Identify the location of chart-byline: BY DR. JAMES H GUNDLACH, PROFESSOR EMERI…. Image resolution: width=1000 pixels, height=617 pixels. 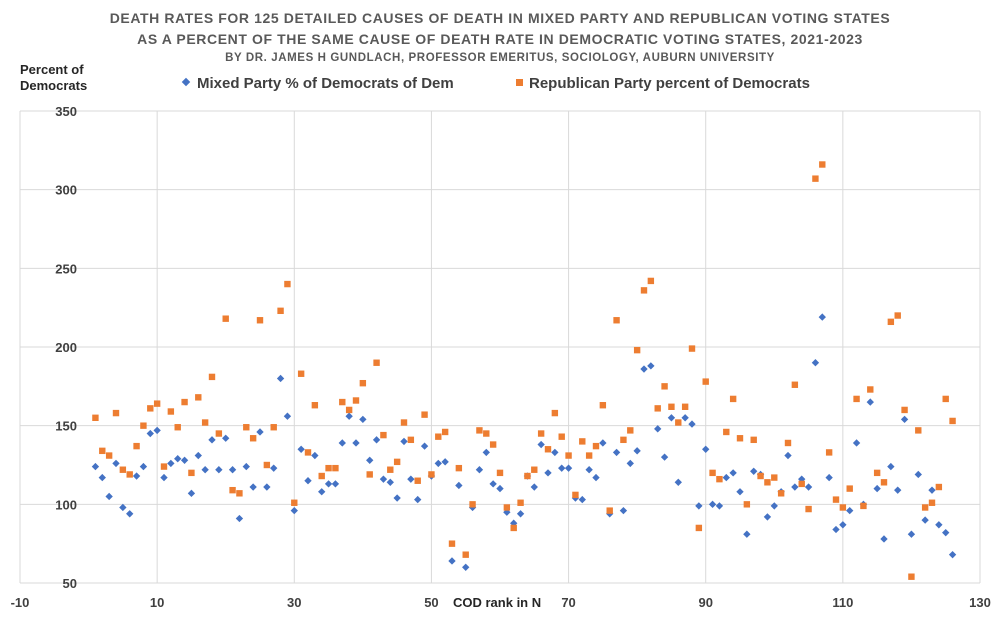
(500, 58).